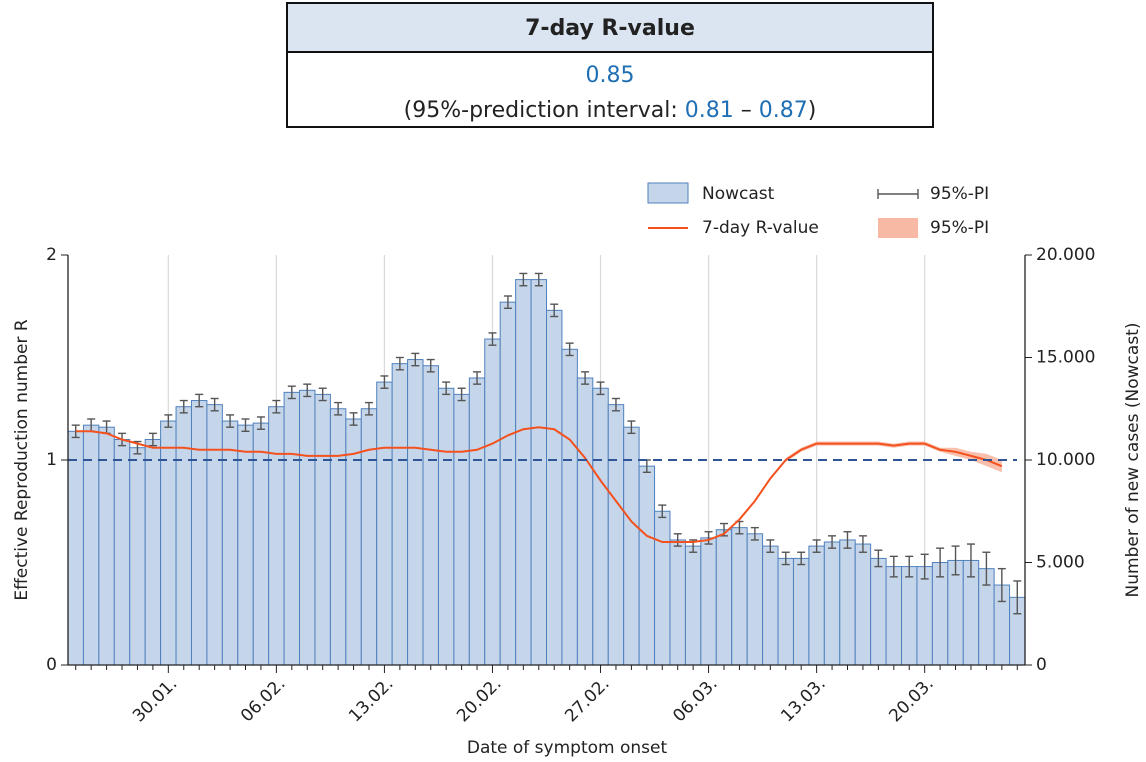 This screenshot has height=762, width=1146. Describe the element at coordinates (898, 194) in the screenshot. I see `legend-error-icon` at that location.